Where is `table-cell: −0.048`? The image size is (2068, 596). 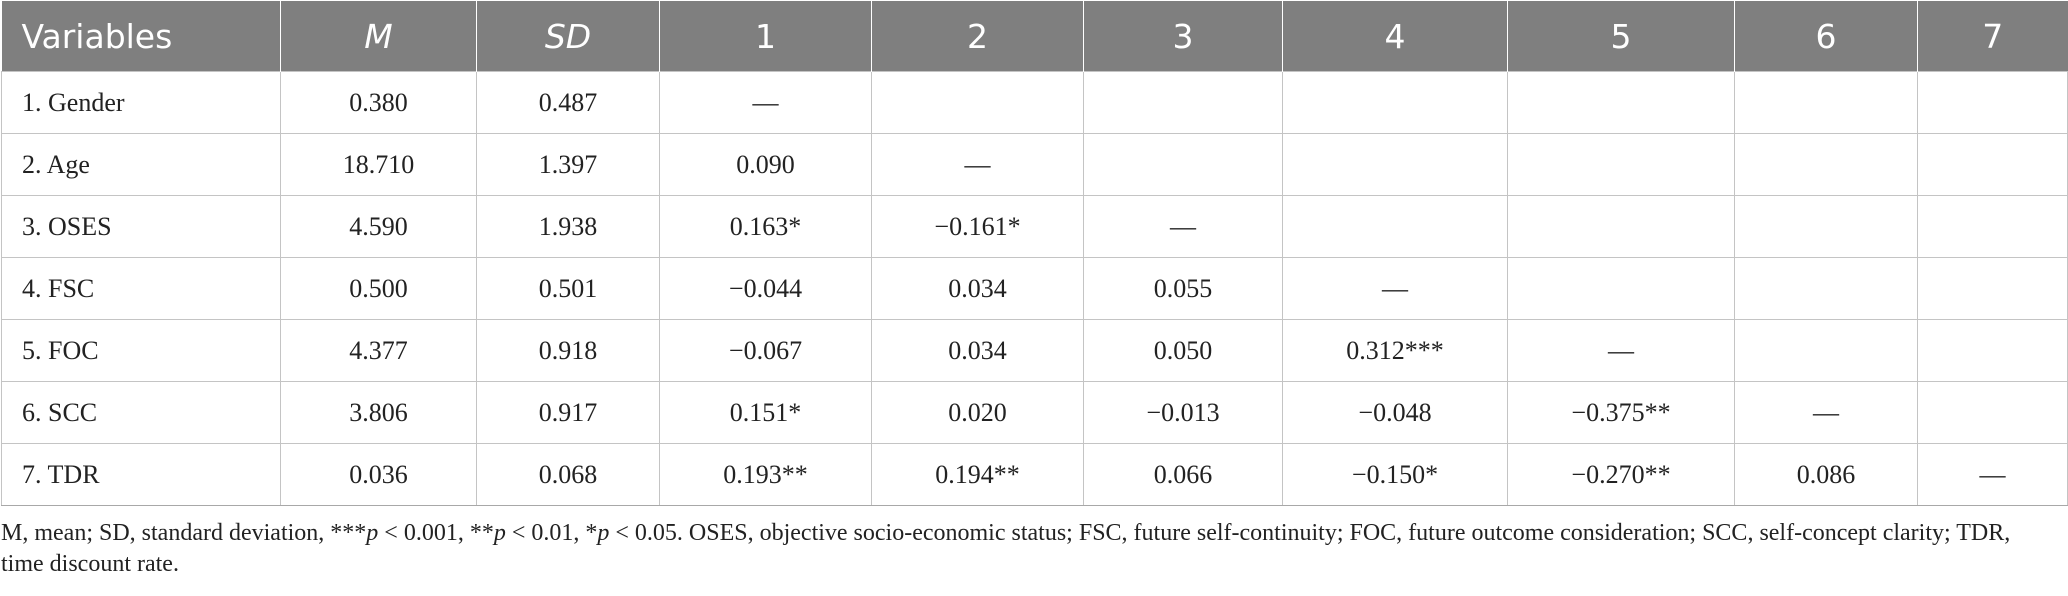
table-cell: −0.048 is located at coordinates (1395, 412).